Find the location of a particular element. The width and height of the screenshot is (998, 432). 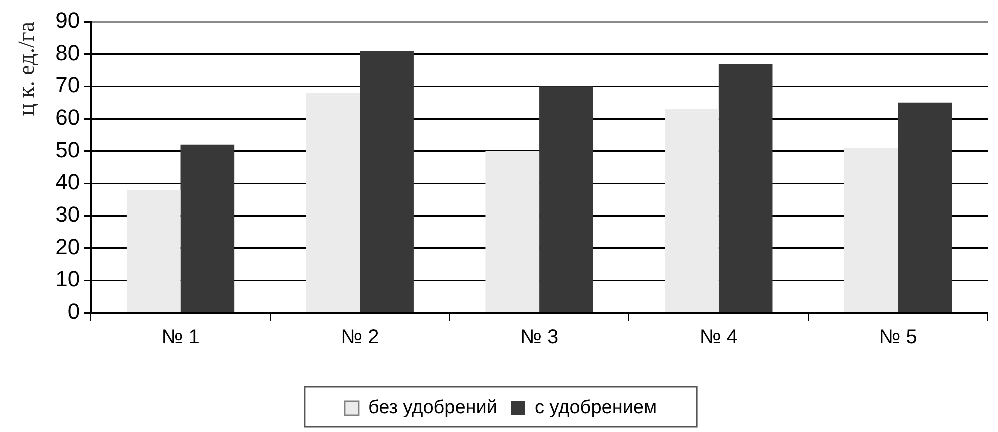

y-axis-title: ц к. ед./га is located at coordinates (26, 69).